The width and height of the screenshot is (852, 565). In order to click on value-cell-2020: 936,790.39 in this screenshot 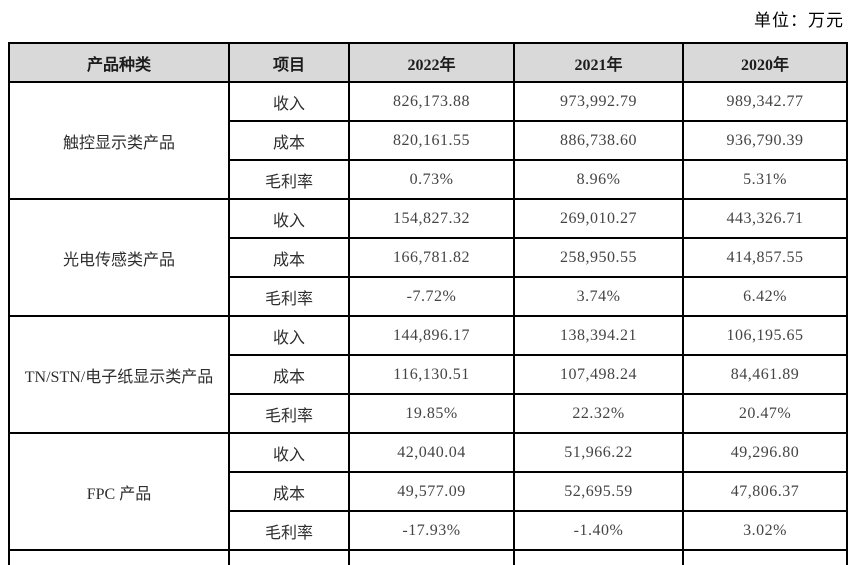, I will do `click(765, 140)`.